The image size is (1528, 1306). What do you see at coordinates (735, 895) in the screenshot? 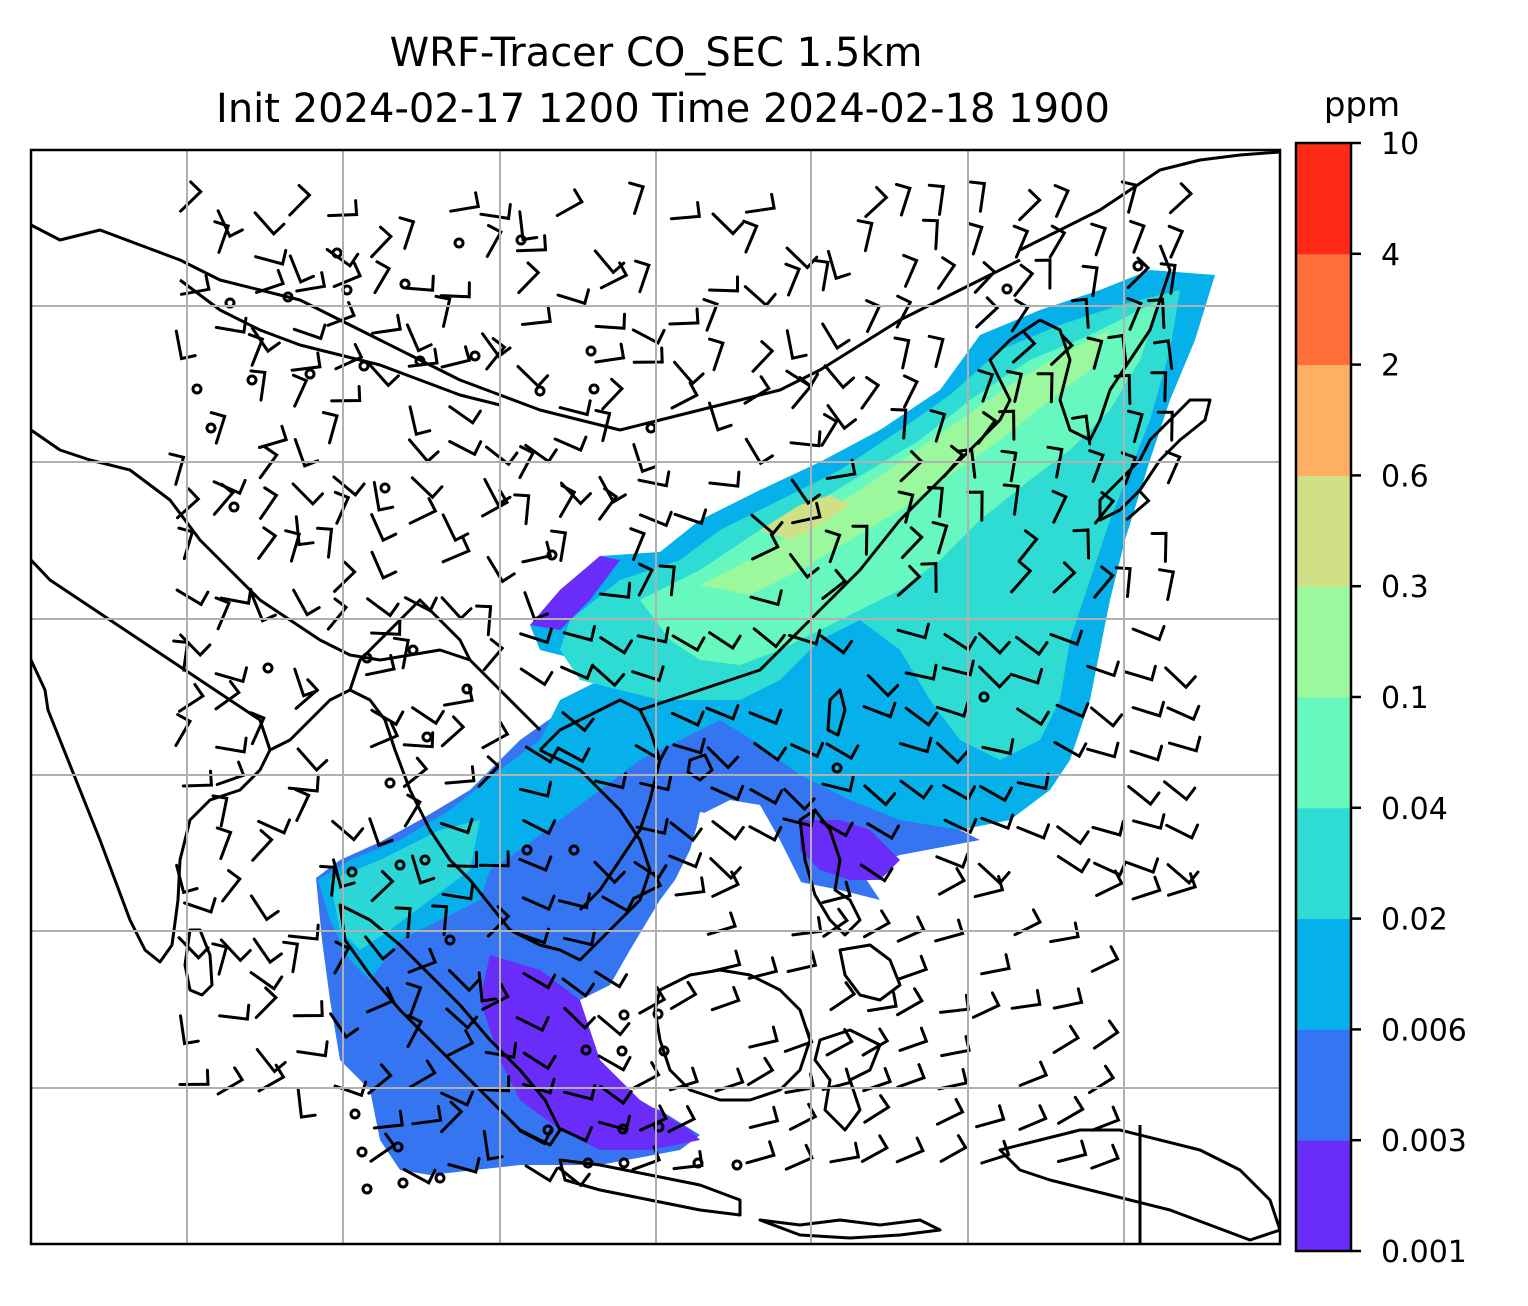
I see `plume-gap-scs` at bounding box center [735, 895].